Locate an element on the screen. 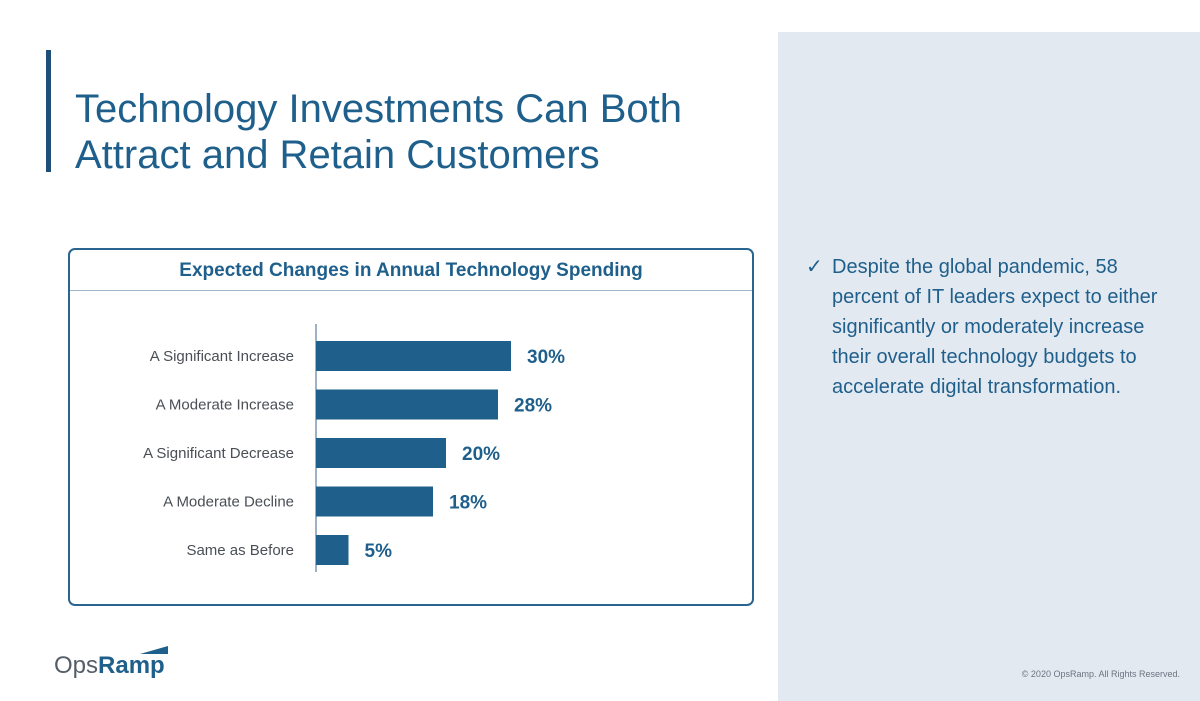 The width and height of the screenshot is (1200, 701). title-accent-bar is located at coordinates (48, 111).